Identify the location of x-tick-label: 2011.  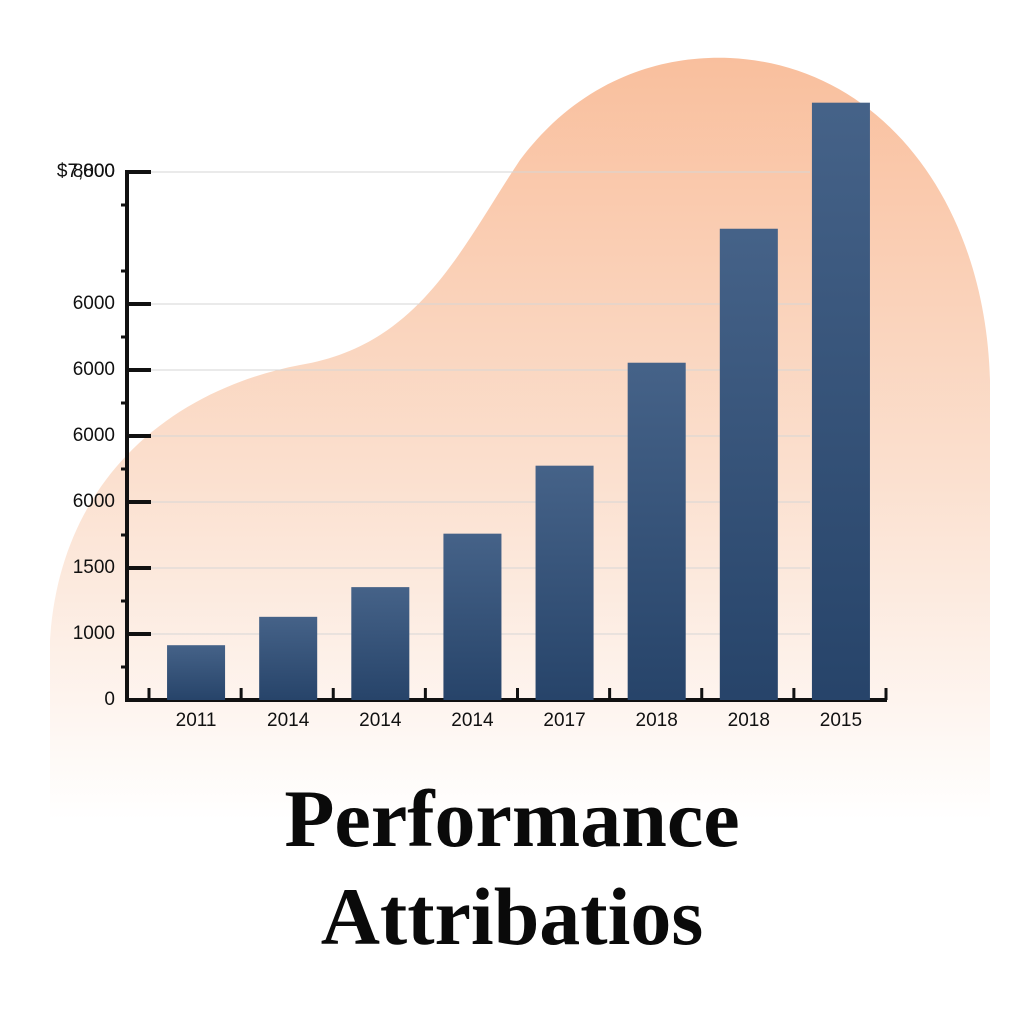
(196, 720).